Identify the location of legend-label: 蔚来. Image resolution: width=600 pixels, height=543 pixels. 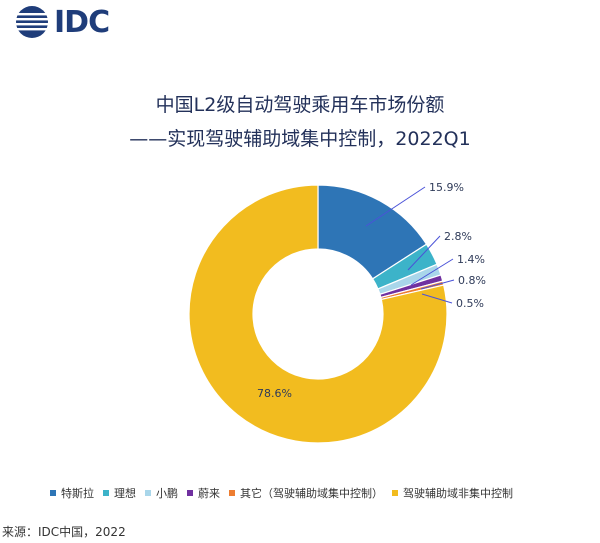
(209, 493).